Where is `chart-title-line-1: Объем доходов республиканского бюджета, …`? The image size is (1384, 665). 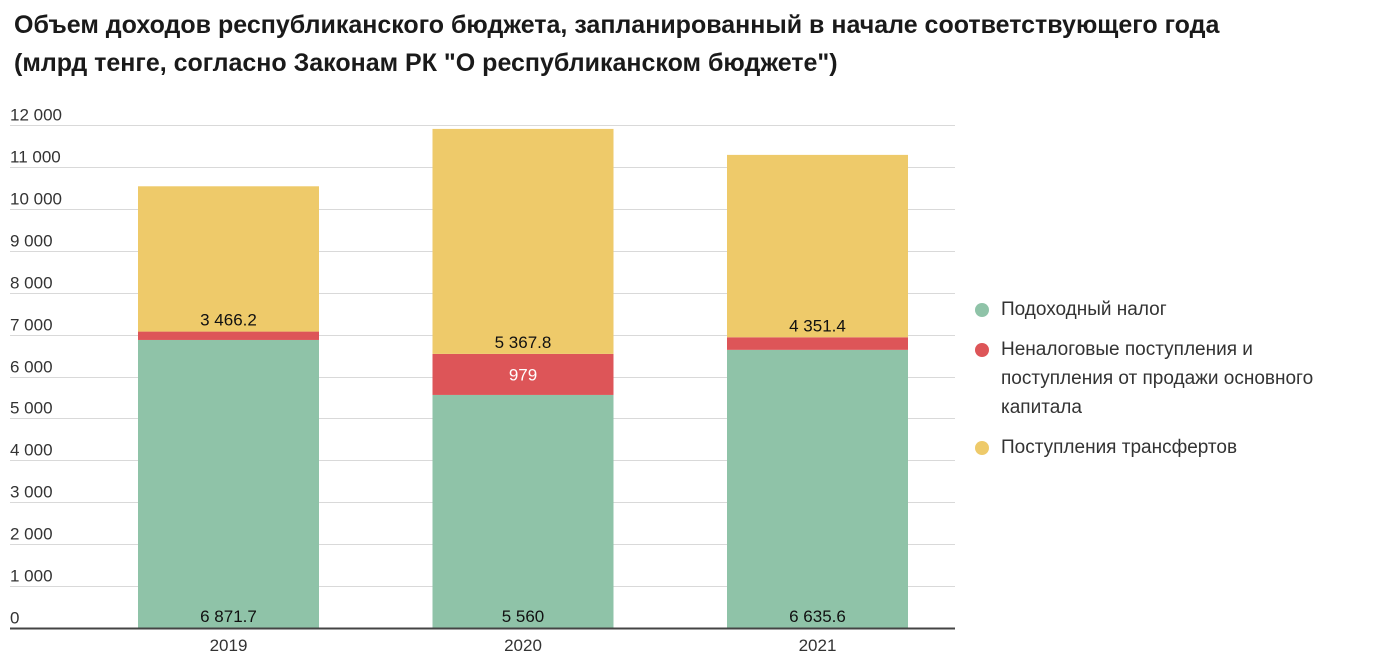 chart-title-line-1: Объем доходов республиканского бюджета, … is located at coordinates (617, 25).